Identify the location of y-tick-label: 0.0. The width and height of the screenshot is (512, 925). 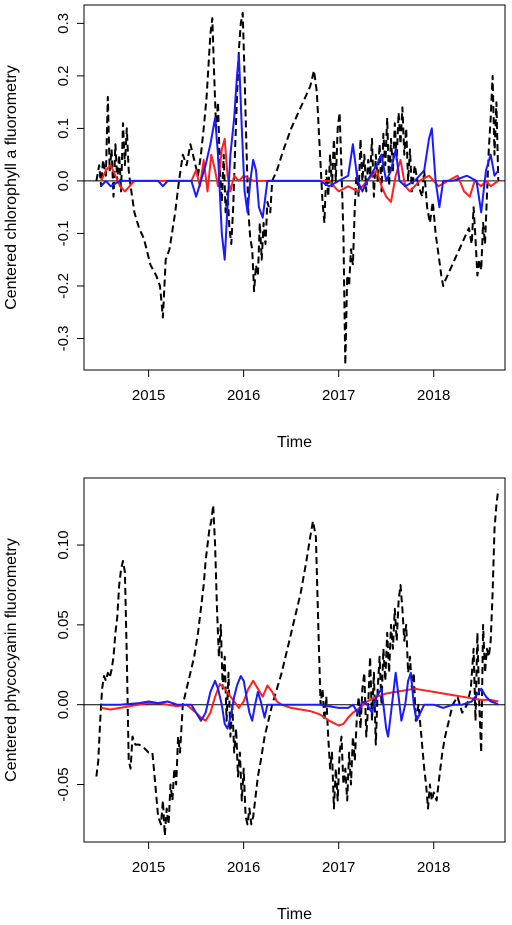
(63, 181).